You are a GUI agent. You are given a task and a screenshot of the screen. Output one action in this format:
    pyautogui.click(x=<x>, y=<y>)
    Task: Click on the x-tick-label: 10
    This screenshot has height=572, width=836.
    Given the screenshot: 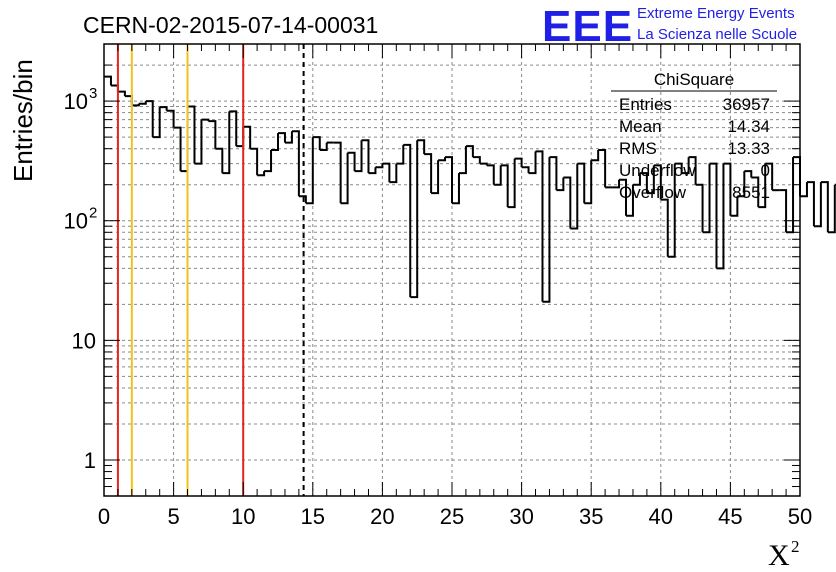 What is the action you would take?
    pyautogui.click(x=243, y=516)
    